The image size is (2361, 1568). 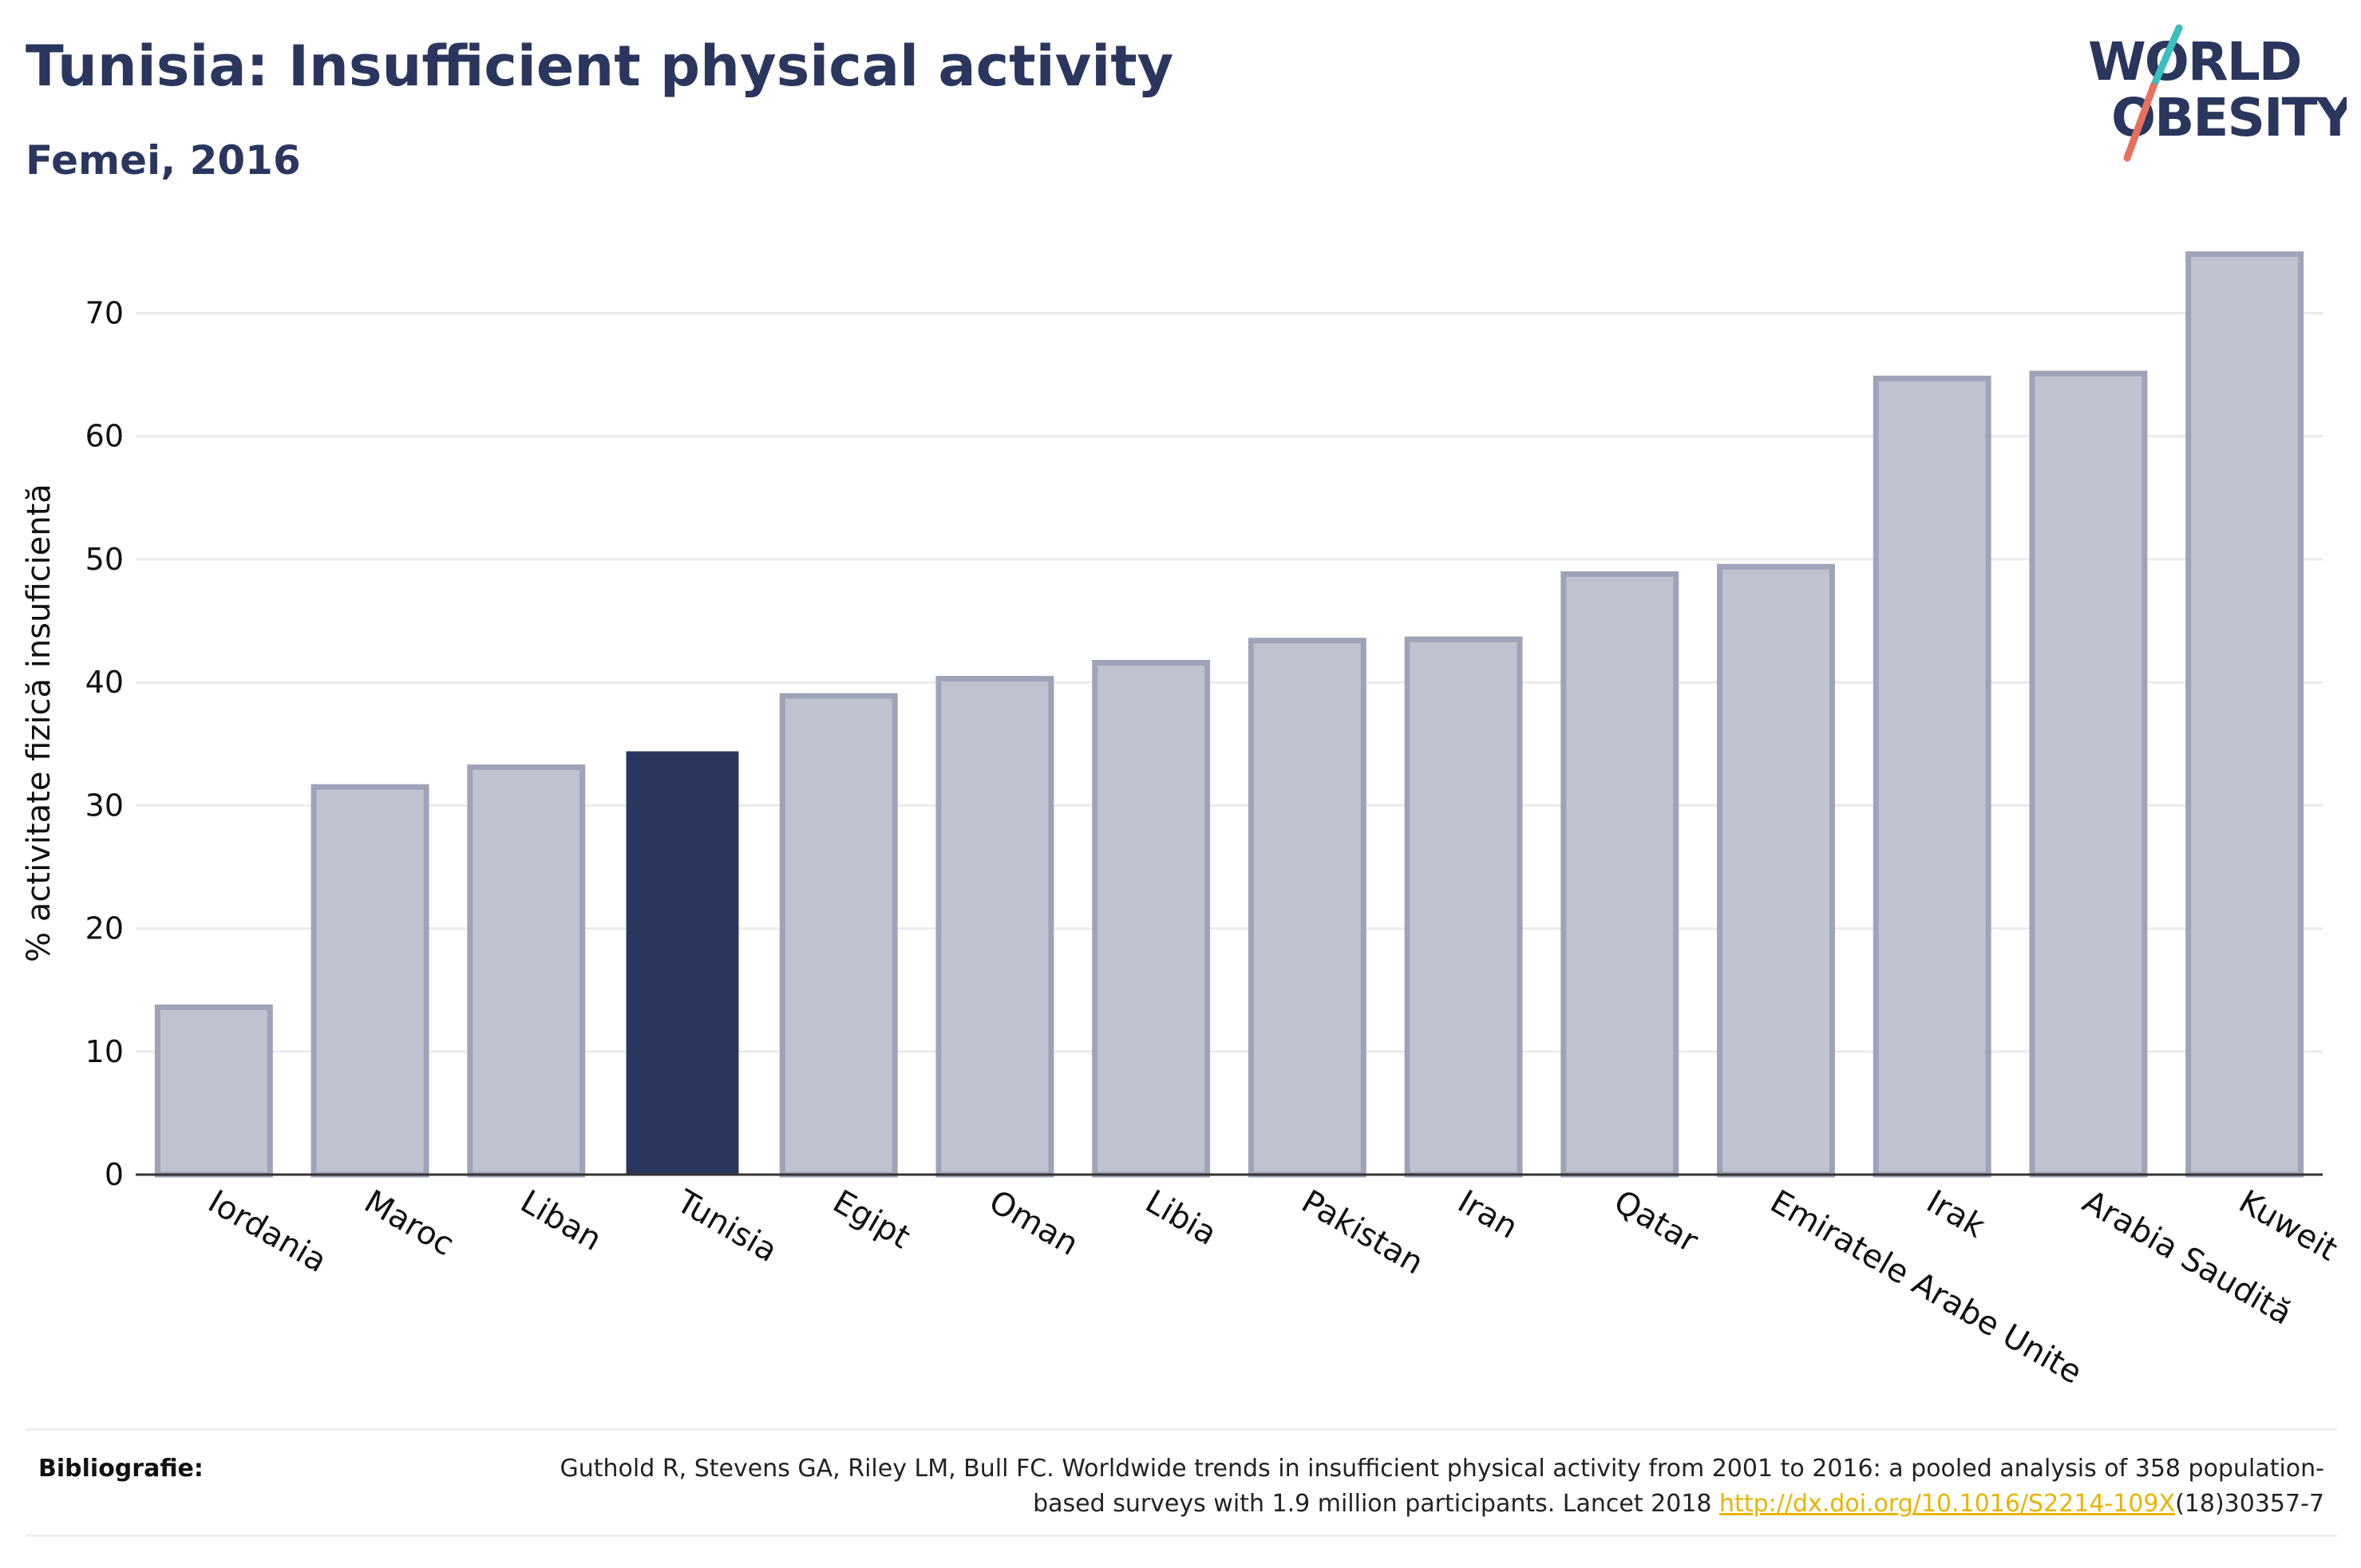 What do you see at coordinates (213, 1091) in the screenshot?
I see `bar-iordania` at bounding box center [213, 1091].